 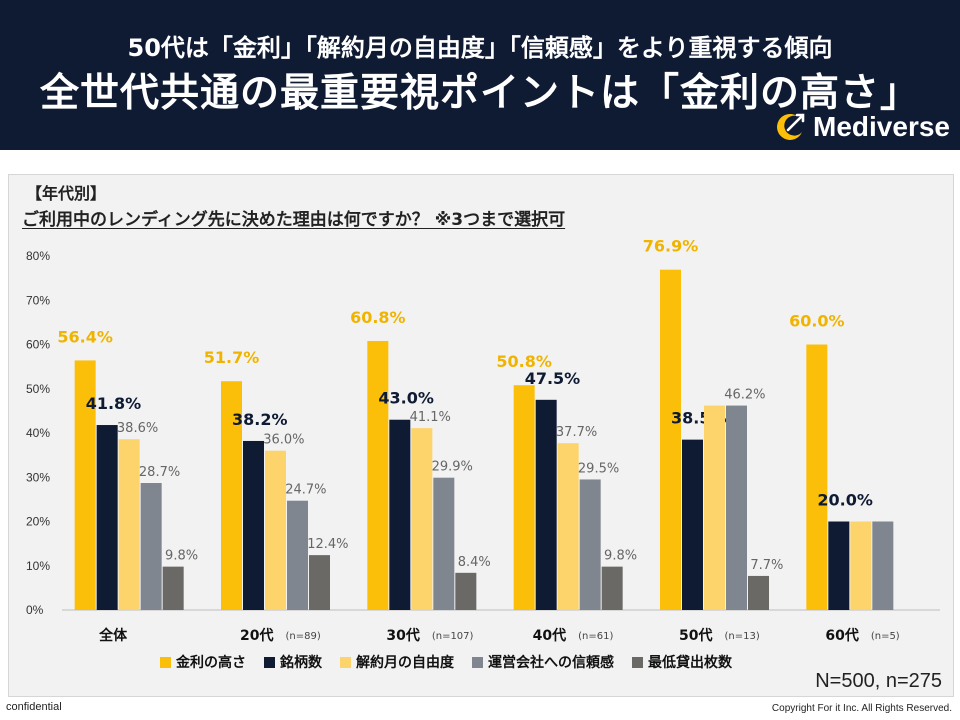 What do you see at coordinates (406, 398) in the screenshot?
I see `data-label: 43.0%` at bounding box center [406, 398].